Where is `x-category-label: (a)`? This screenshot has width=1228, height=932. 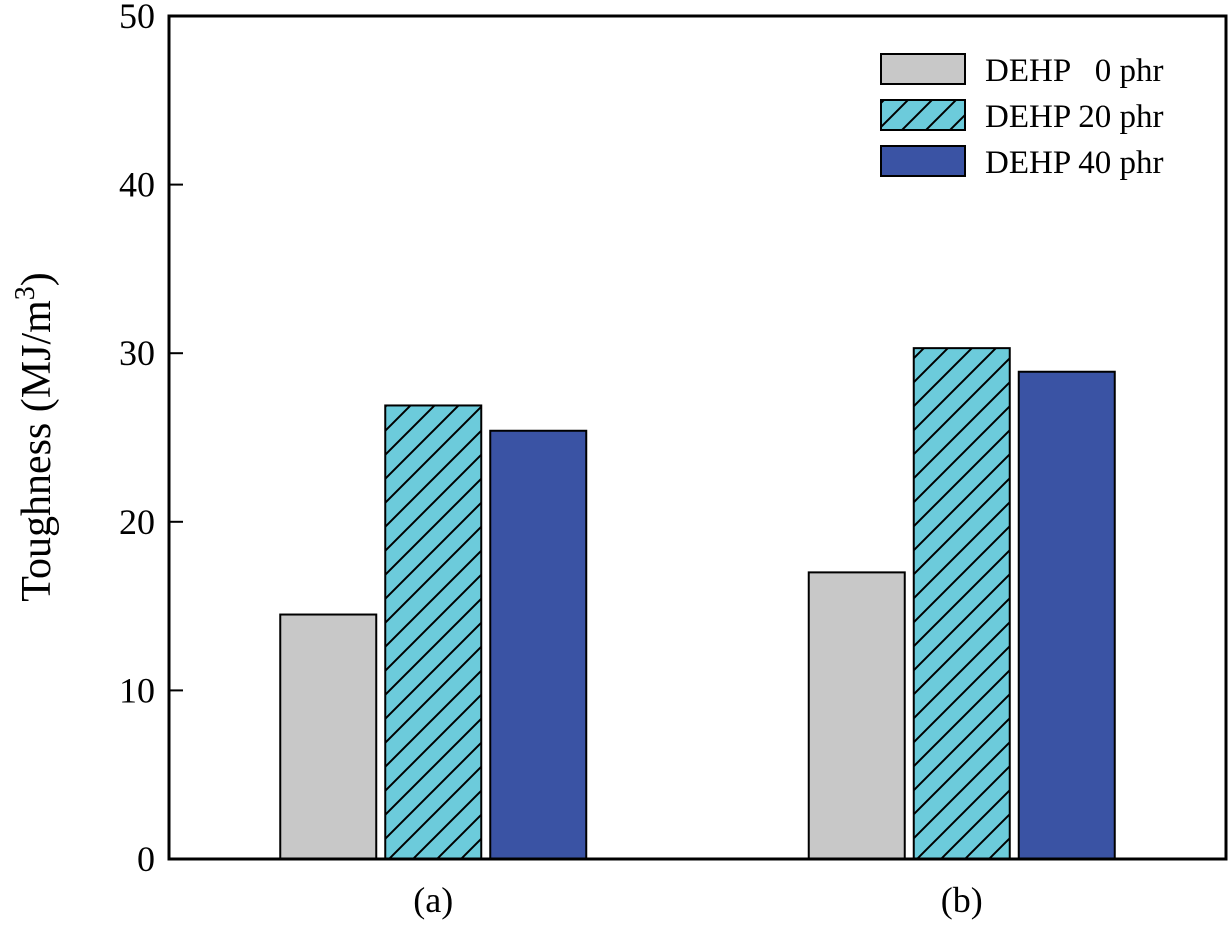
x-category-label: (a) is located at coordinates (433, 900).